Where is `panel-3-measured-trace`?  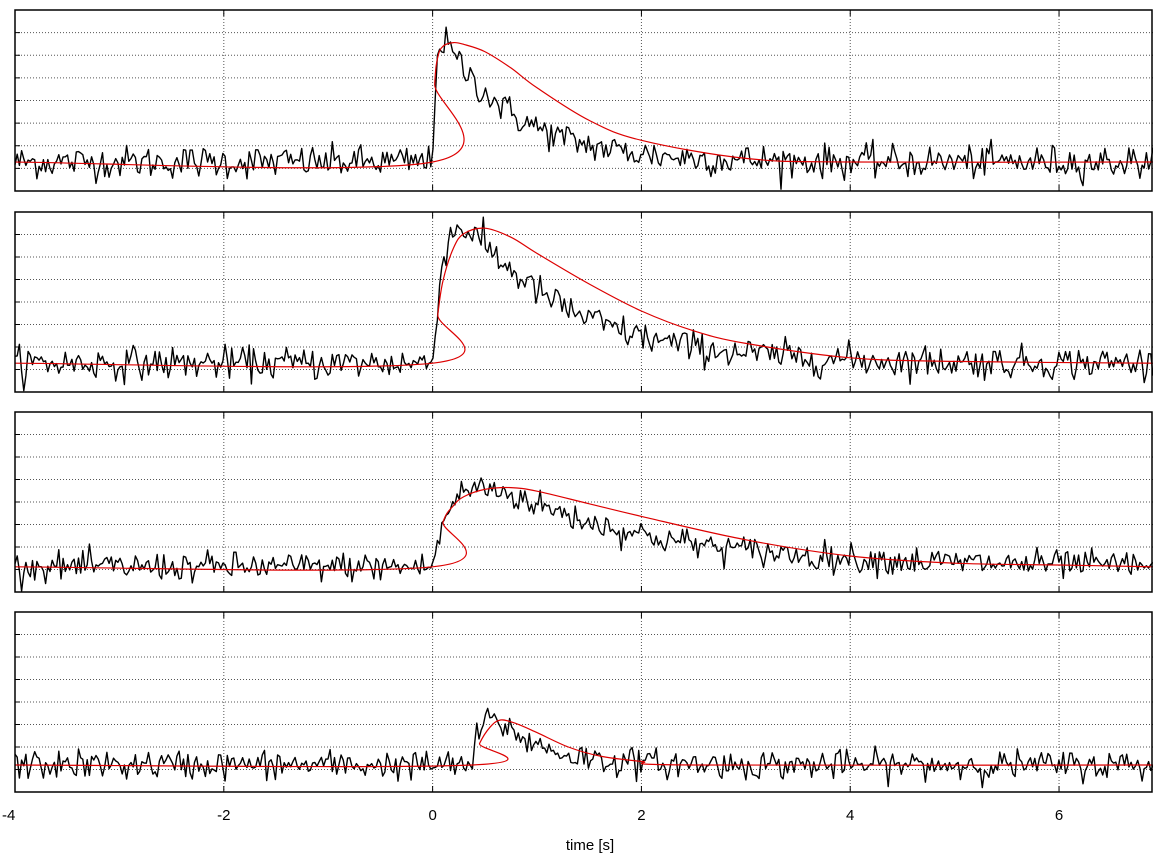 panel-3-measured-trace is located at coordinates (583, 534).